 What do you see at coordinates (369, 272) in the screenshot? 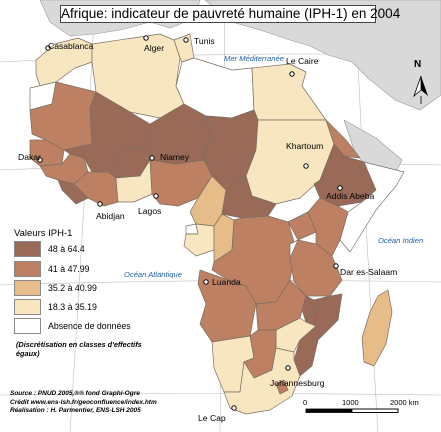
I see `label-dar-es-salaam: Dar es-Salaam` at bounding box center [369, 272].